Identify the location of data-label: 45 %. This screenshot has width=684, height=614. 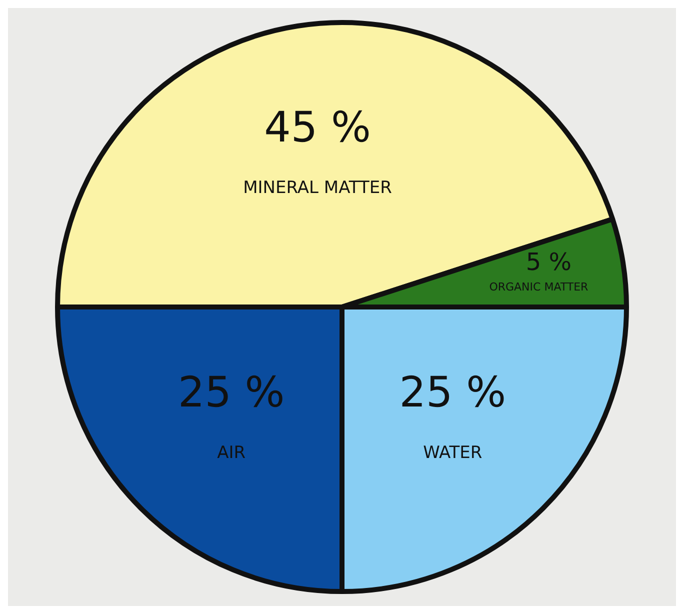
(317, 127).